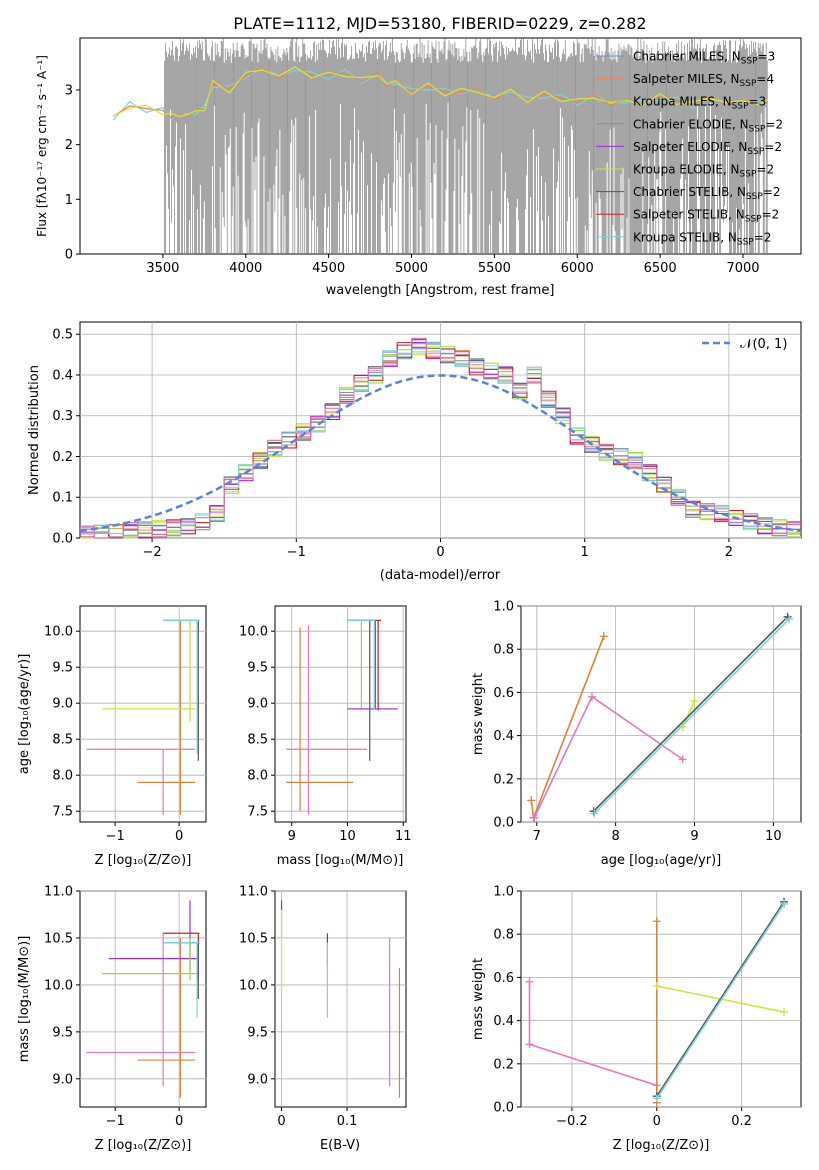  What do you see at coordinates (152, 552) in the screenshot?
I see `x-tick-label: −2` at bounding box center [152, 552].